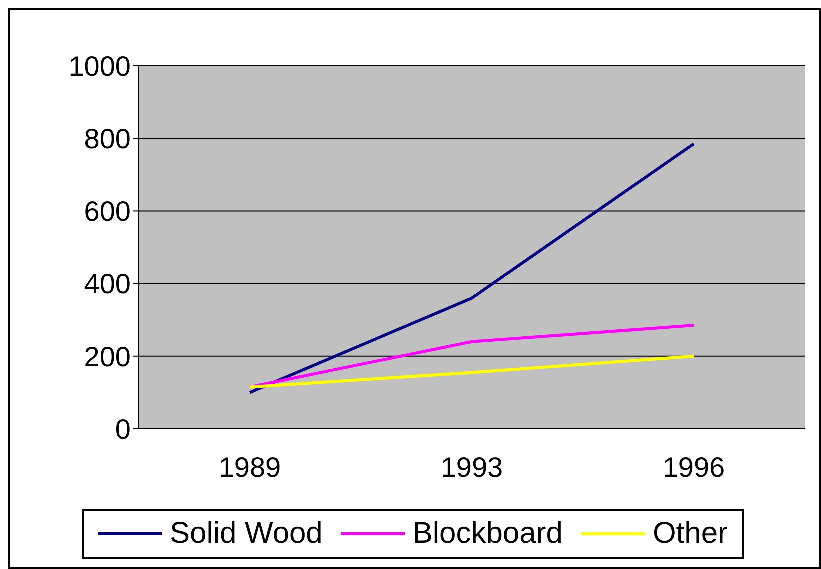  Describe the element at coordinates (99, 66) in the screenshot. I see `y-tick-label: 1000` at that location.